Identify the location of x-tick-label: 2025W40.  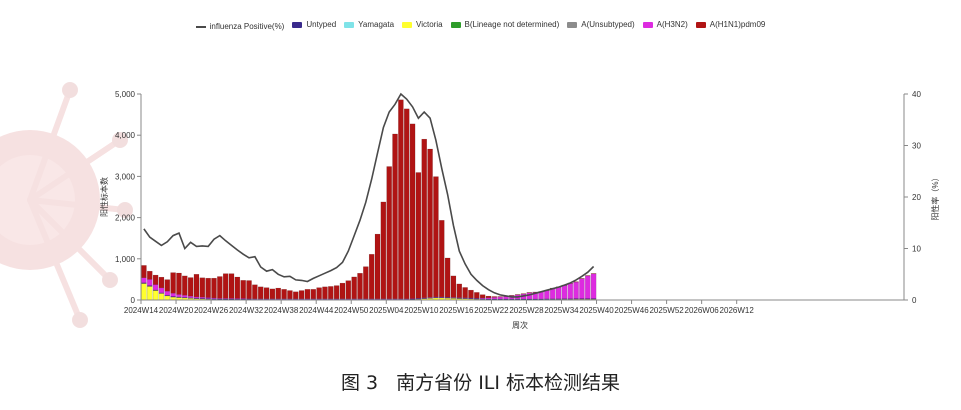
(596, 310).